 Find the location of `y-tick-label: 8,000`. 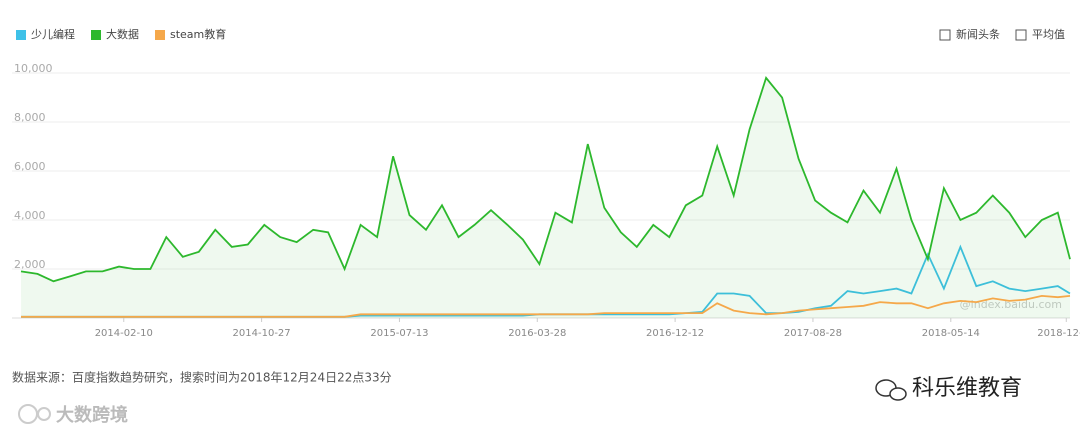

y-tick-label: 8,000 is located at coordinates (30, 117).